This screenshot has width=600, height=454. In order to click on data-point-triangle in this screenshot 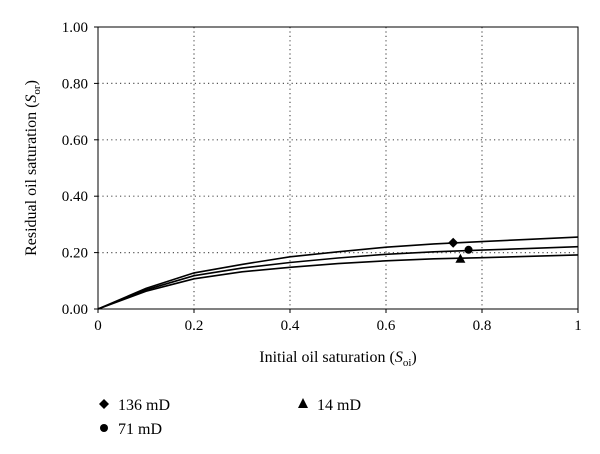, I will do `click(460, 258)`.